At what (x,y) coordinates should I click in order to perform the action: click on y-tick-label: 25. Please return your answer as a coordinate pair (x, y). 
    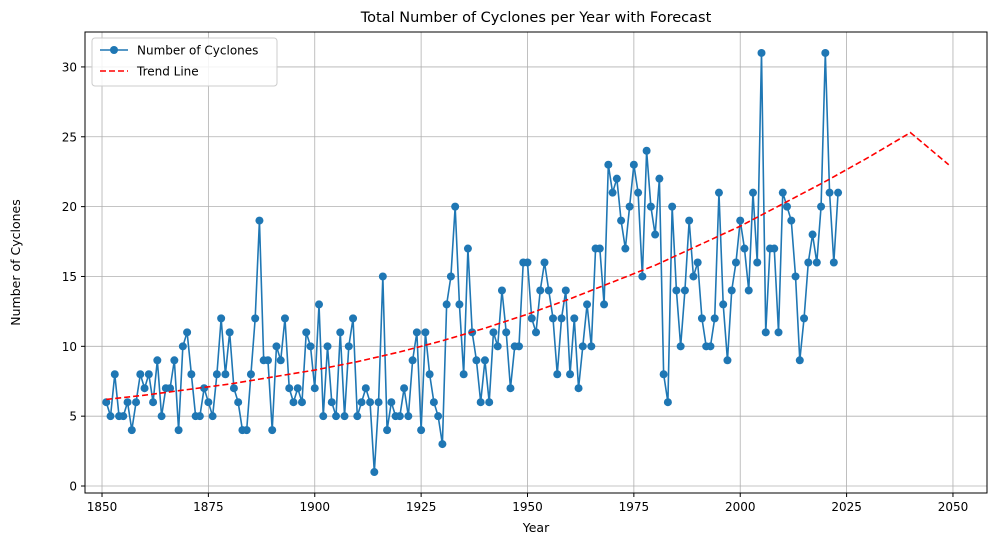
    Looking at the image, I should click on (69, 137).